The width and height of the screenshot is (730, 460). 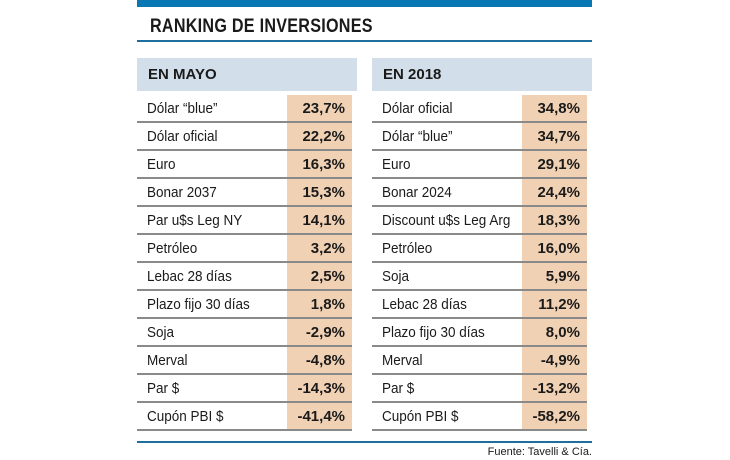 What do you see at coordinates (554, 388) in the screenshot?
I see `row-value: -13,2%` at bounding box center [554, 388].